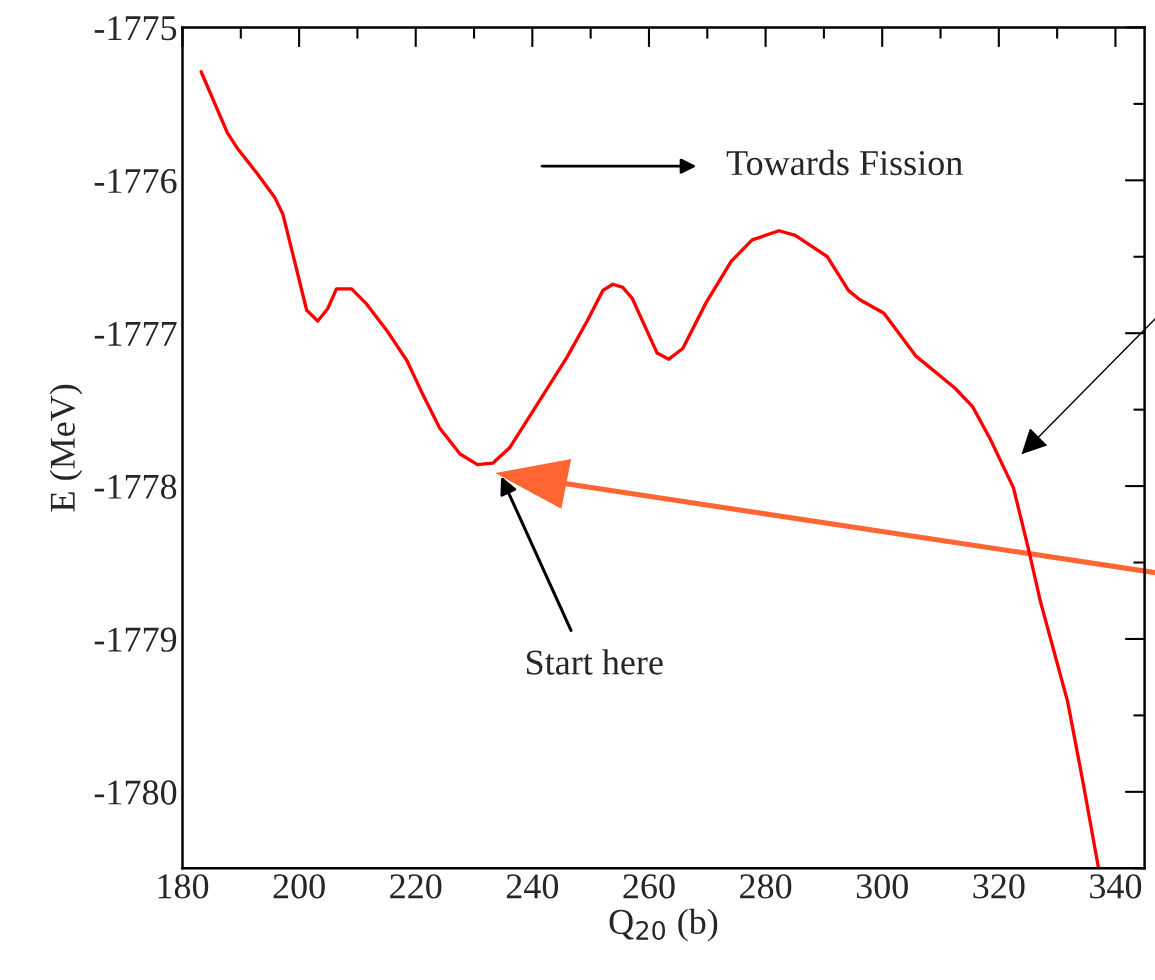 This screenshot has width=1155, height=980. Describe the element at coordinates (766, 886) in the screenshot. I see `x-tick-label: 280` at that location.